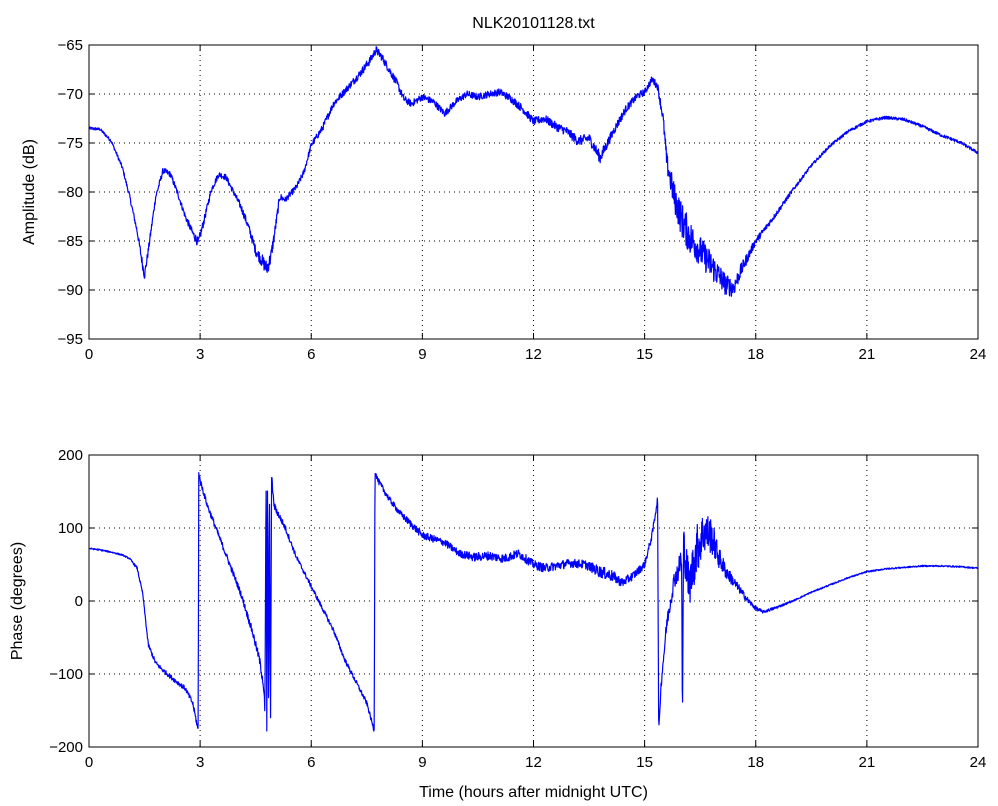 Image resolution: width=998 pixels, height=806 pixels. Describe the element at coordinates (70, 45) in the screenshot. I see `y-tick-label: −65` at that location.